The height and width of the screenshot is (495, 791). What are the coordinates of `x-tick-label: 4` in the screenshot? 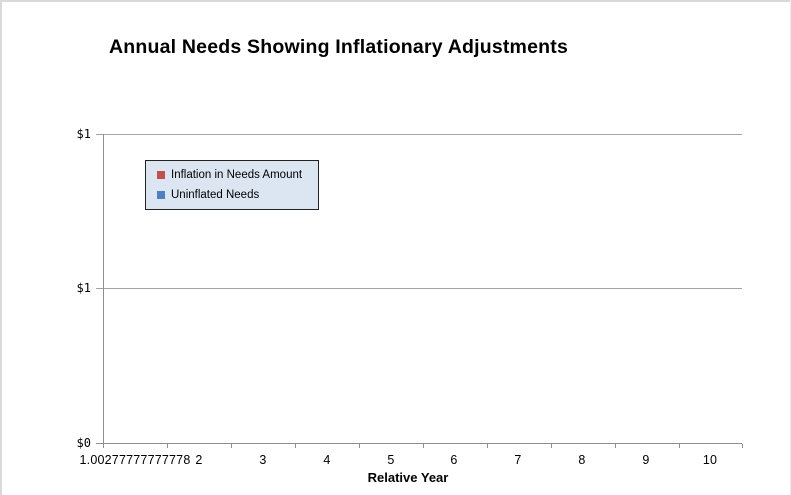 It's located at (327, 460).